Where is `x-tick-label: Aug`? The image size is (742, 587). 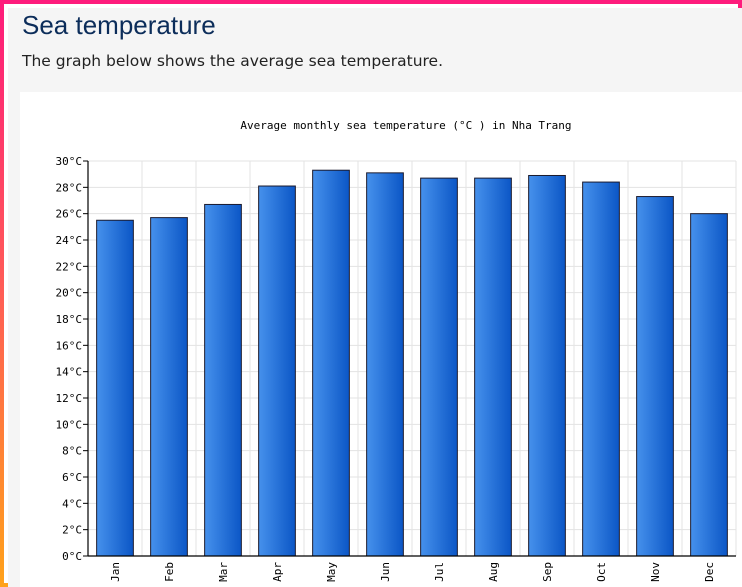
x-tick-label: Aug is located at coordinates (493, 572).